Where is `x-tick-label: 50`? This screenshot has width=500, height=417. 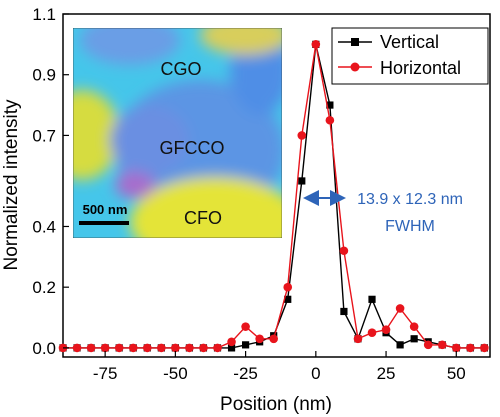 x-tick-label: 50 is located at coordinates (456, 373).